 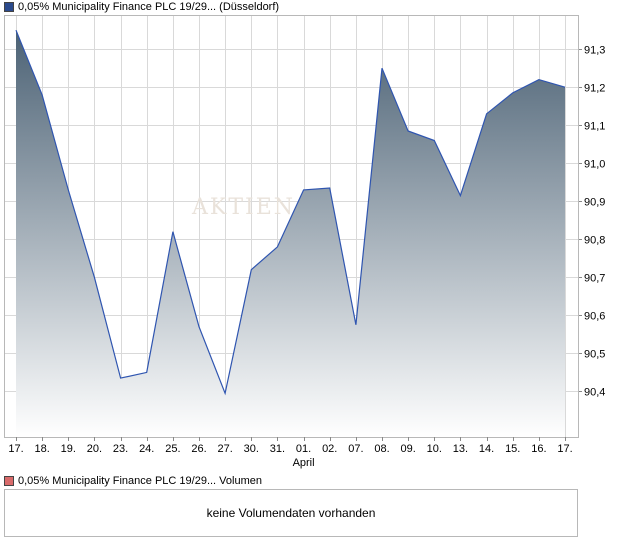 What do you see at coordinates (594, 89) in the screenshot?
I see `y-tick-label: 91,2` at bounding box center [594, 89].